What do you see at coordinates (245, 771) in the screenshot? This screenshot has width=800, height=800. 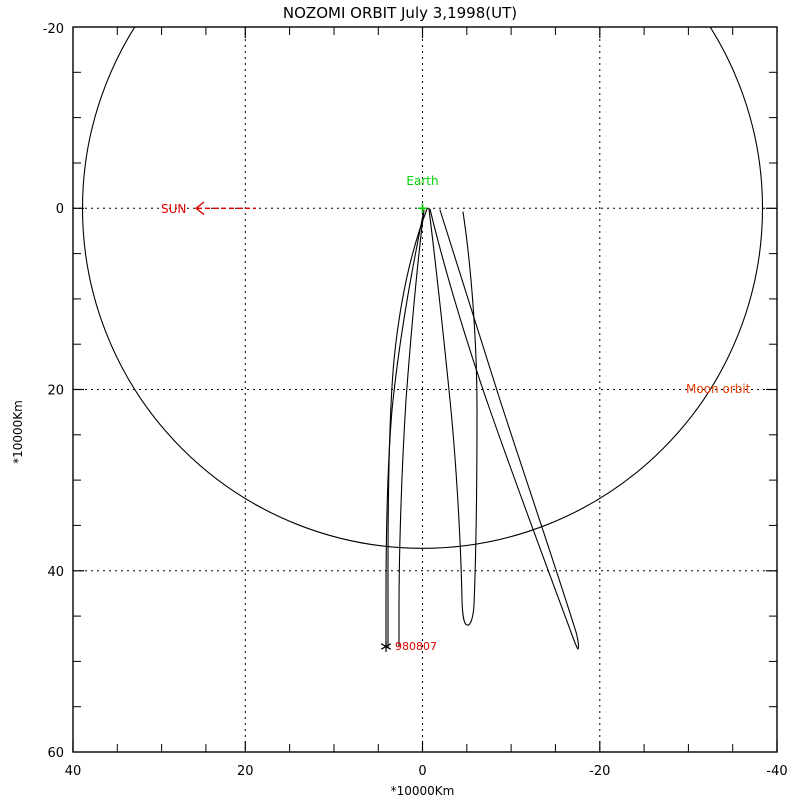 I see `x-tick-label-1: 20` at bounding box center [245, 771].